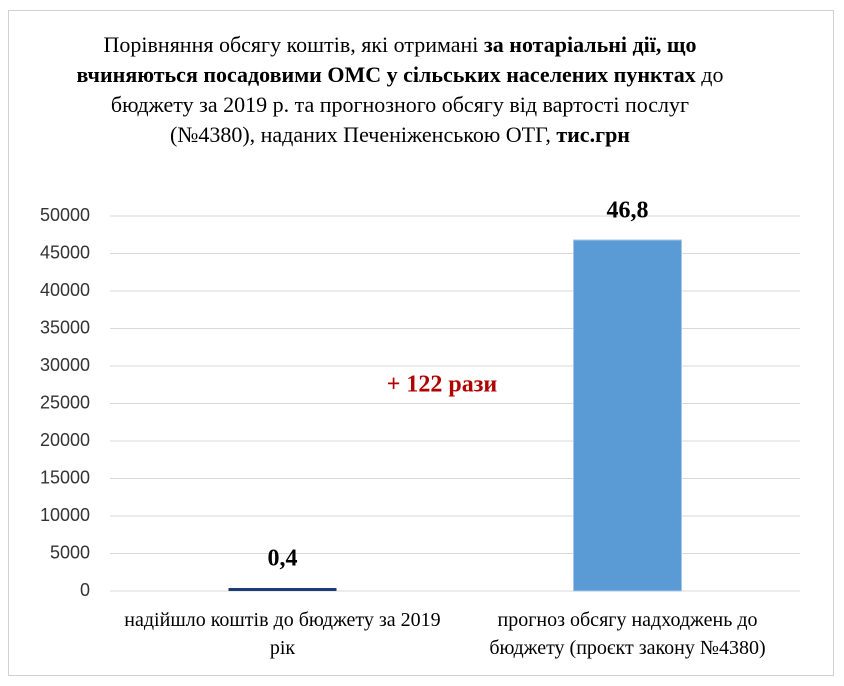  Describe the element at coordinates (85, 590) in the screenshot. I see `y-tick-label: 0` at that location.